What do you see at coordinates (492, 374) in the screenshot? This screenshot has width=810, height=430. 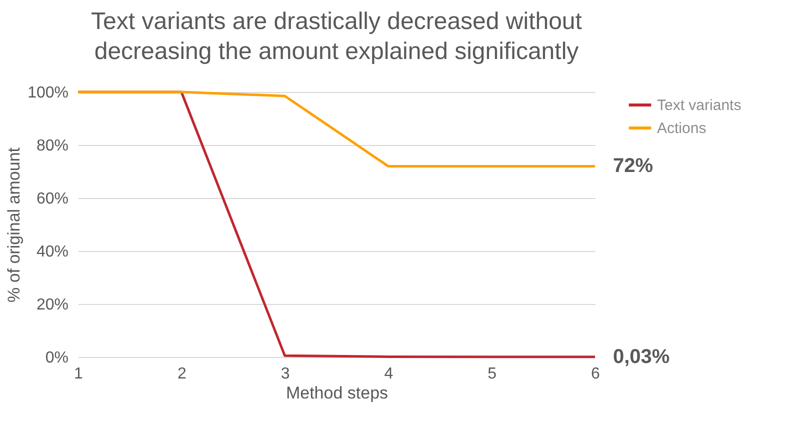 I see `x-tick-label: 5` at bounding box center [492, 374].